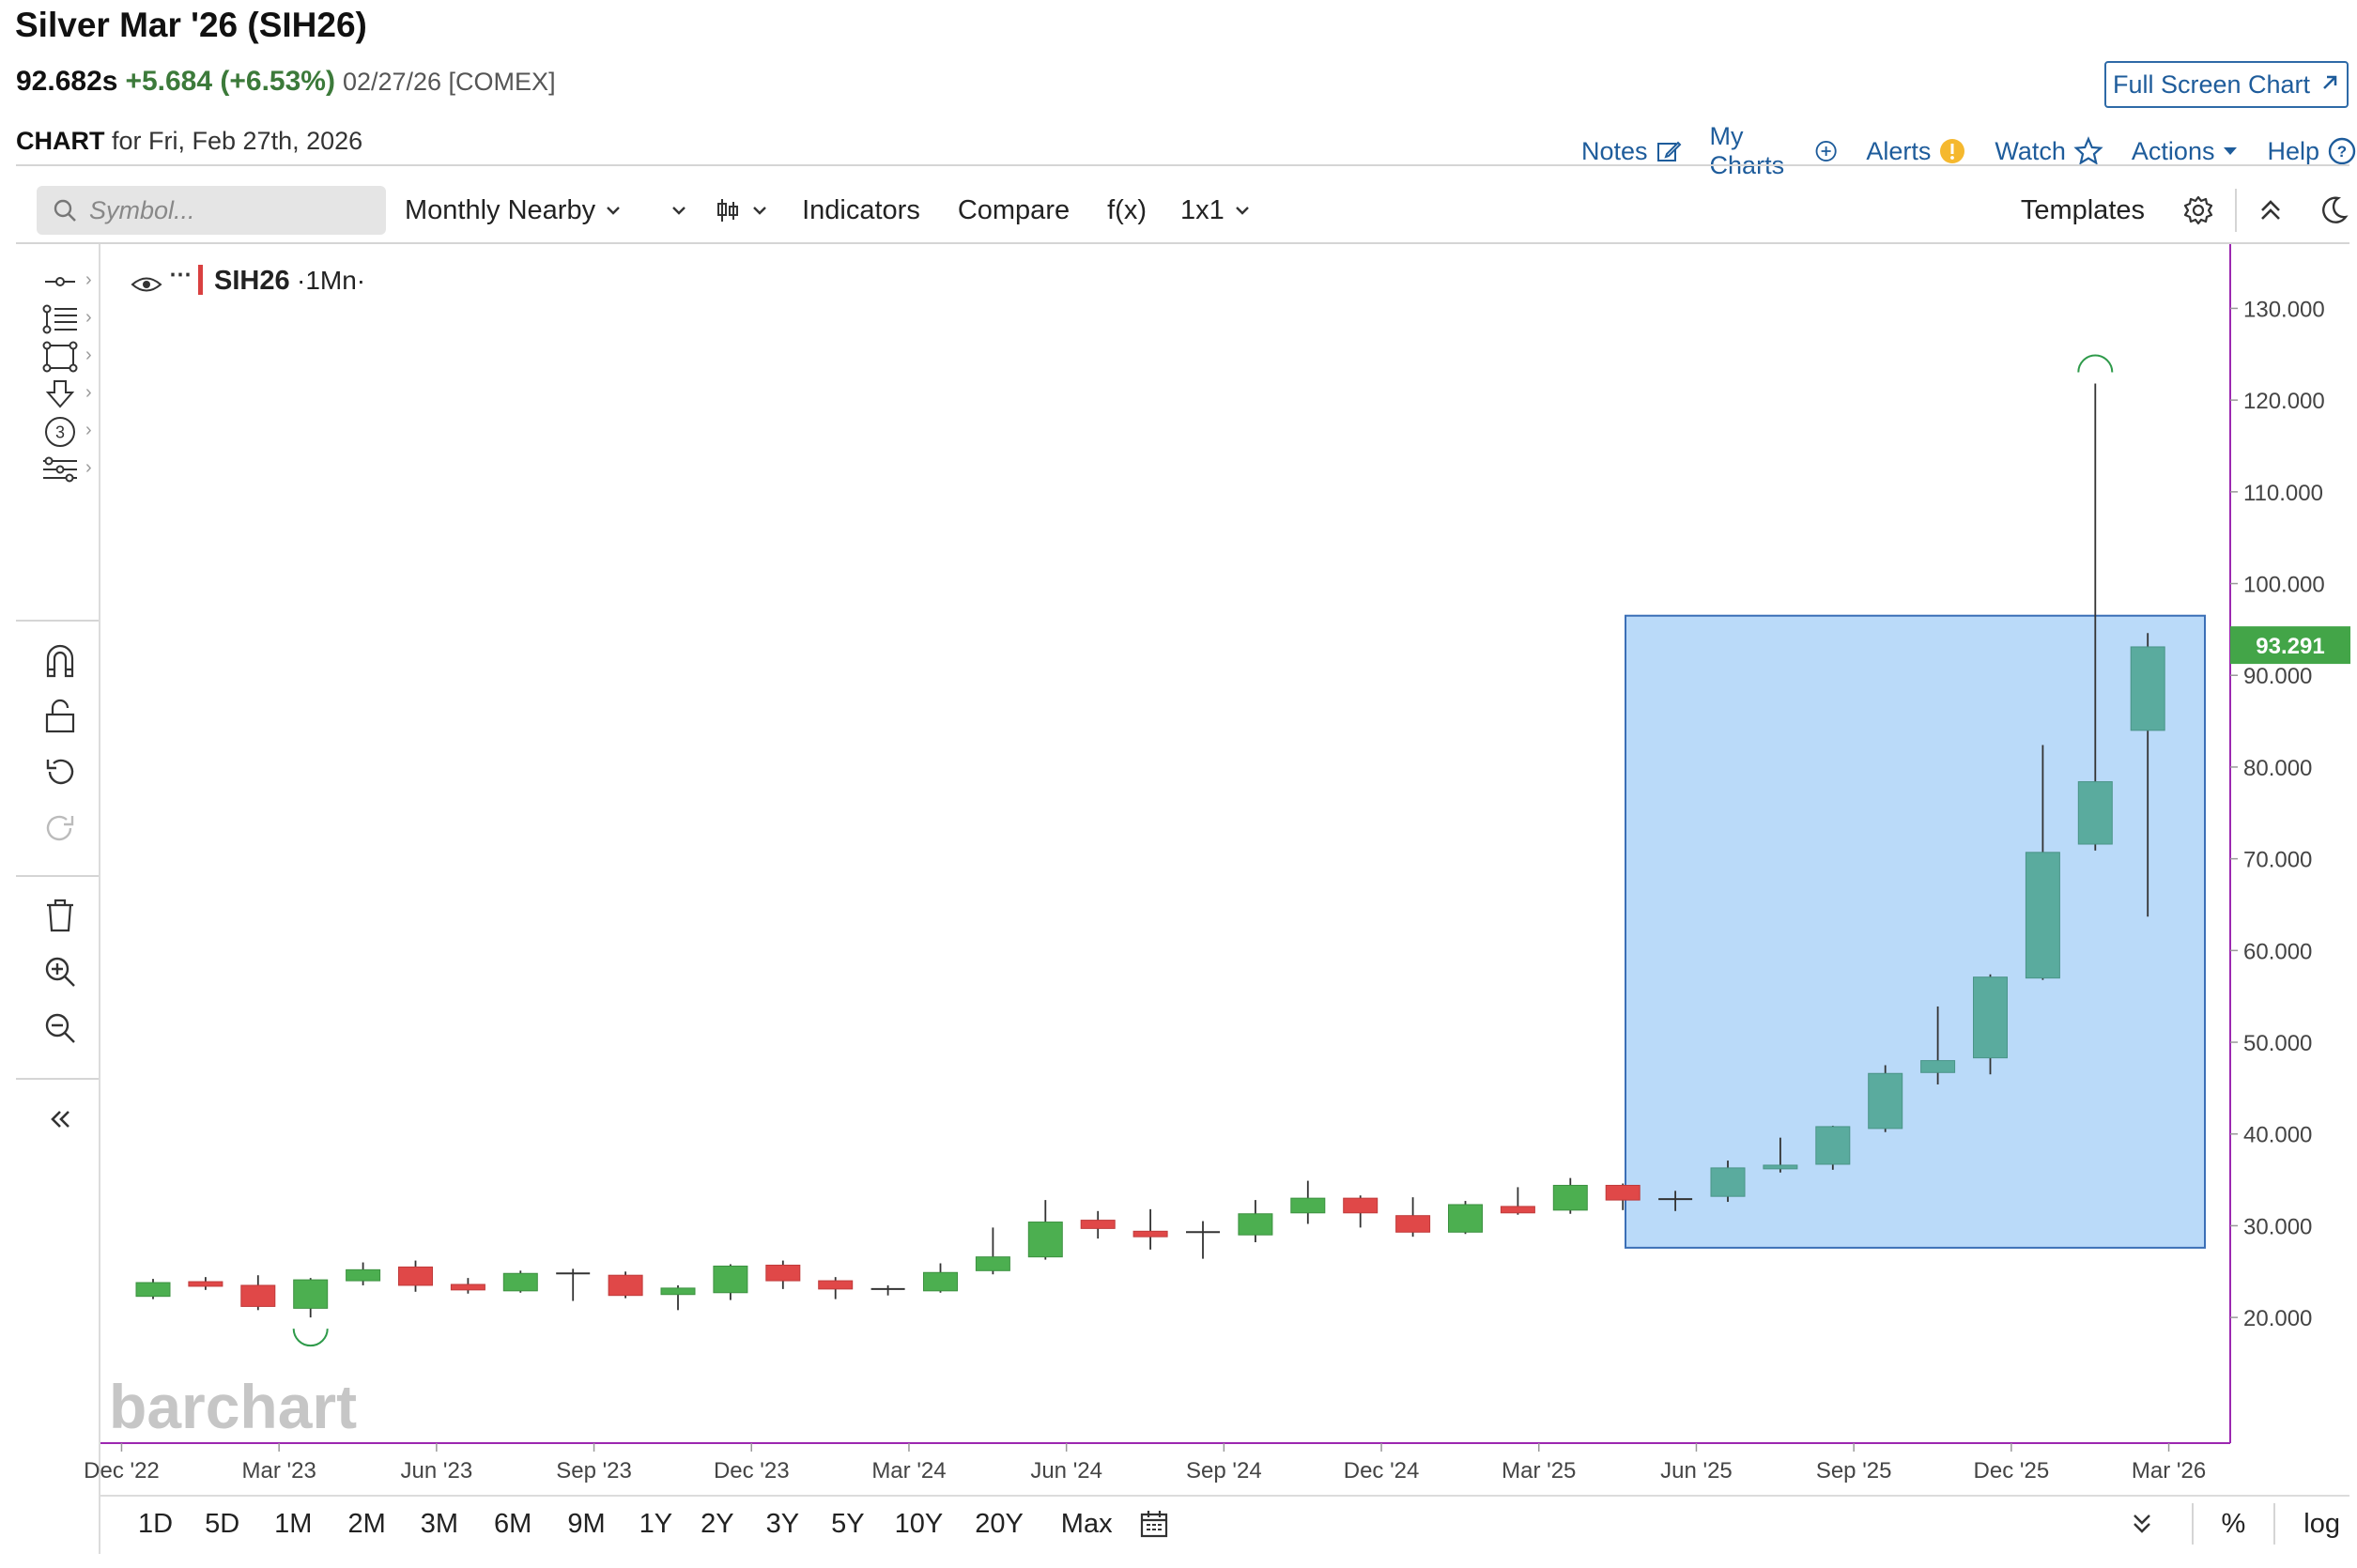  What do you see at coordinates (2284, 310) in the screenshot?
I see `y-tick-label: 130.000` at bounding box center [2284, 310].